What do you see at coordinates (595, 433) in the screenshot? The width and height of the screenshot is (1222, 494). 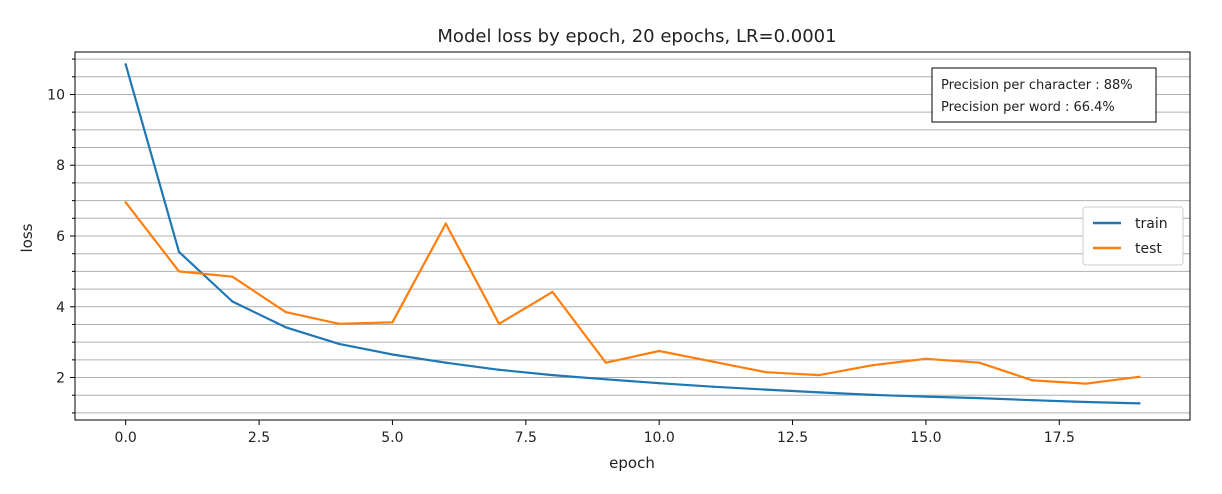 I see `x-axis: 0.0 2.5 5.0 7.5 10.0 12.5 15.0 17.5` at bounding box center [595, 433].